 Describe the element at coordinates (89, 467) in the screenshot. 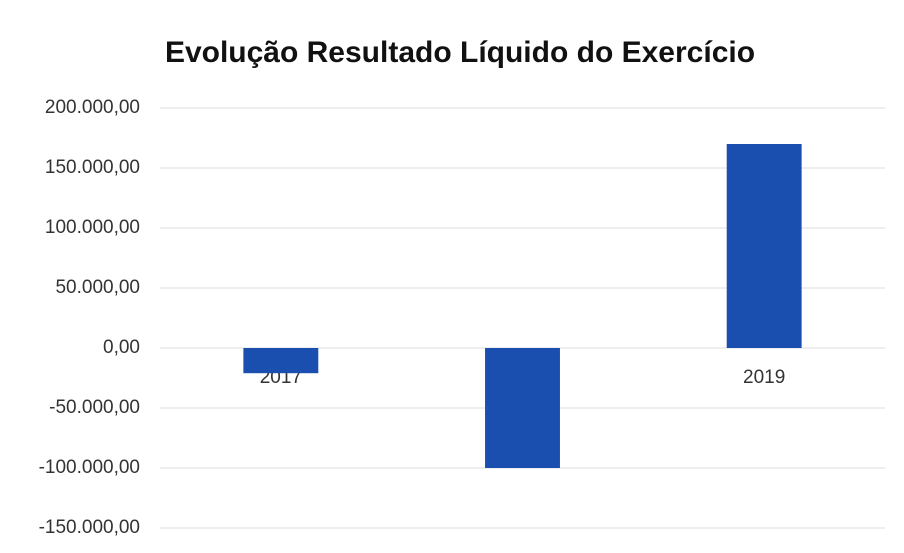

I see `y-tick-label: -100.000,00` at that location.